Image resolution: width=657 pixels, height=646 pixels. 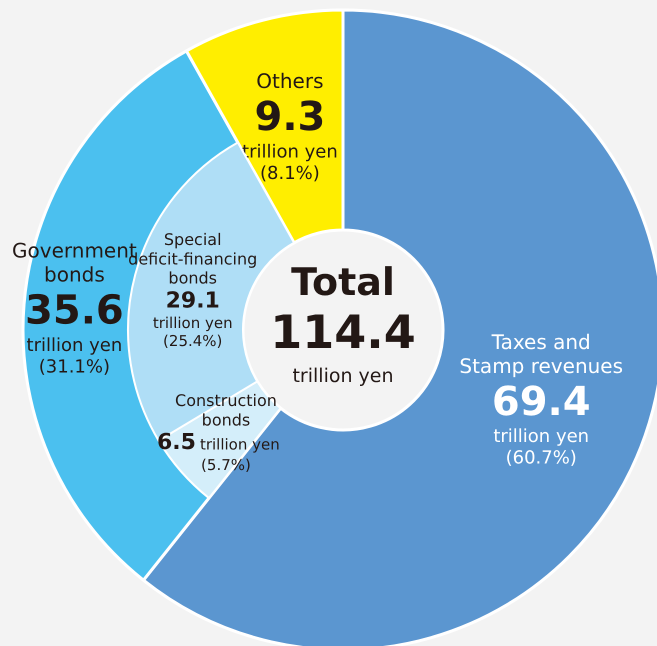 I want to click on text: 114.4, so click(x=343, y=332).